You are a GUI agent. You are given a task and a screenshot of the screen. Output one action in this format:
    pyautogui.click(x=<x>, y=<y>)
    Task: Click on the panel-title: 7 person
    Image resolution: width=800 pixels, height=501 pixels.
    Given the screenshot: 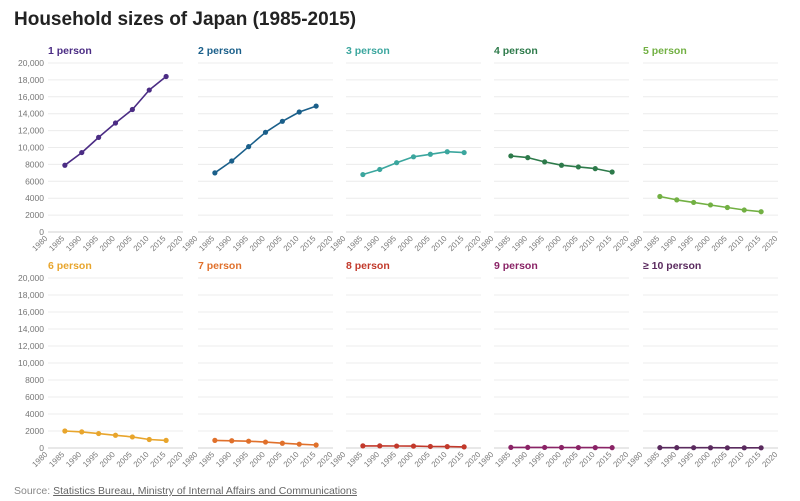 What is the action you would take?
    pyautogui.click(x=220, y=266)
    